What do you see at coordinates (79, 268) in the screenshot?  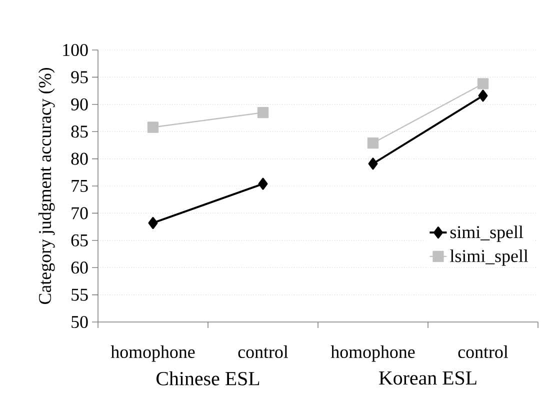 I see `y-tick-label: 60` at bounding box center [79, 268].